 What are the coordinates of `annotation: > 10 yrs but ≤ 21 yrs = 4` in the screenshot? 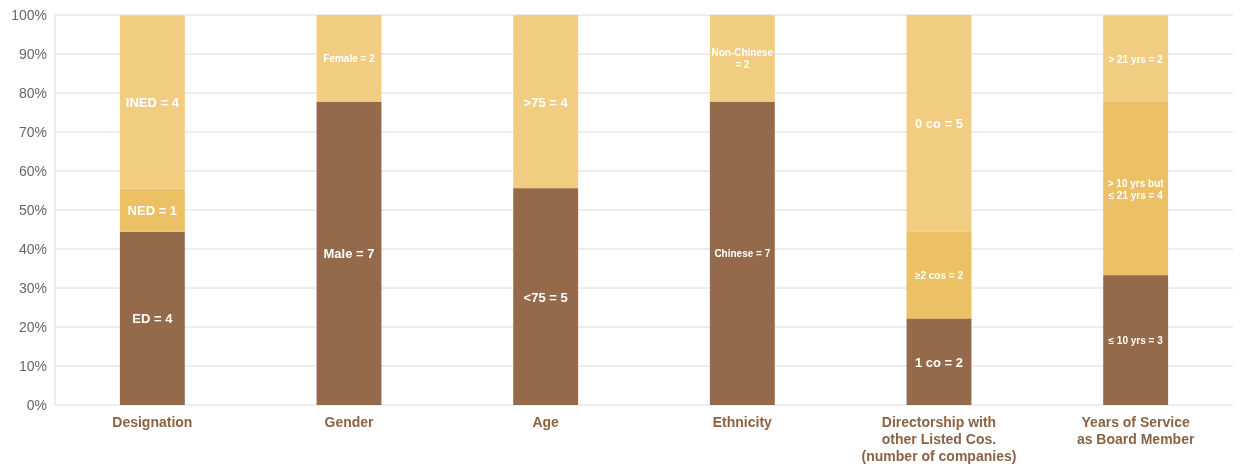 It's located at (1136, 189).